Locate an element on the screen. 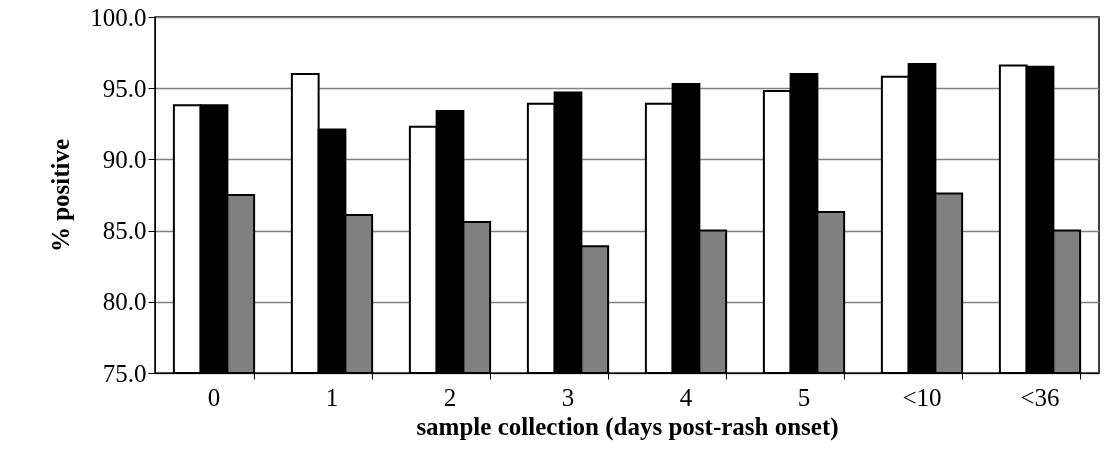 The height and width of the screenshot is (460, 1109). y-tick-label: 75.0 is located at coordinates (124, 373).